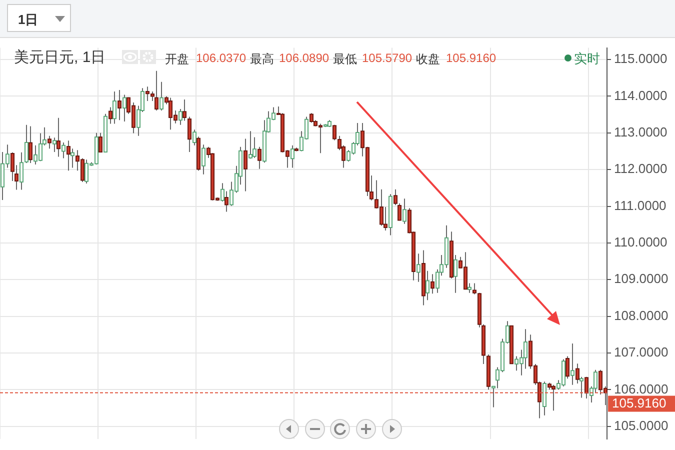 This screenshot has height=450, width=675. Describe the element at coordinates (28, 20) in the screenshot. I see `text: 1日` at that location.